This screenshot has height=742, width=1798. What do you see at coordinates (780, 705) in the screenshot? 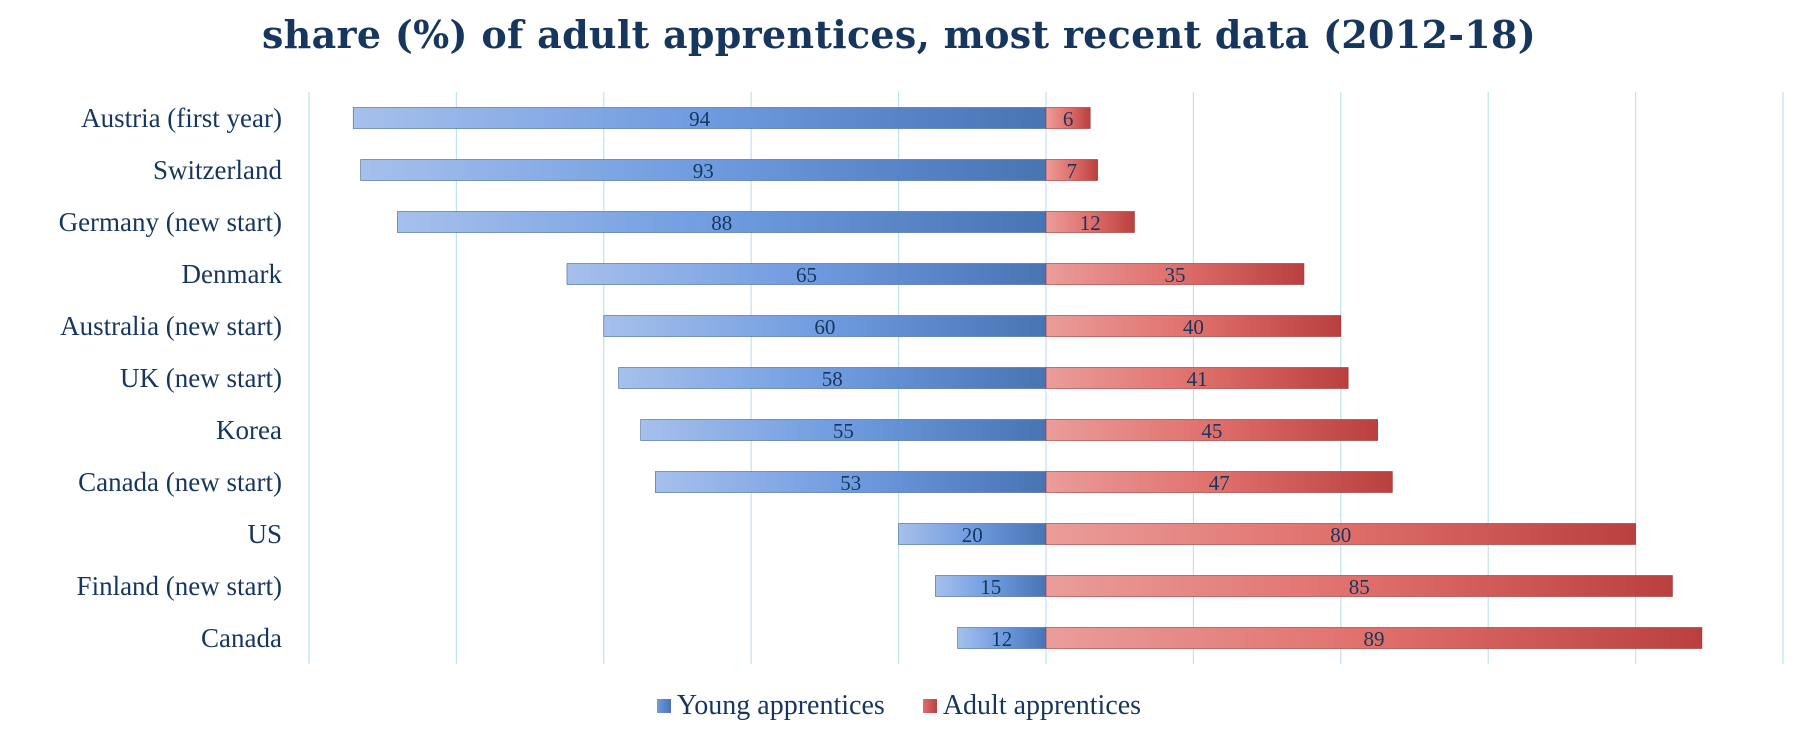
I see `legend-label-young: Young apprentices` at bounding box center [780, 705].